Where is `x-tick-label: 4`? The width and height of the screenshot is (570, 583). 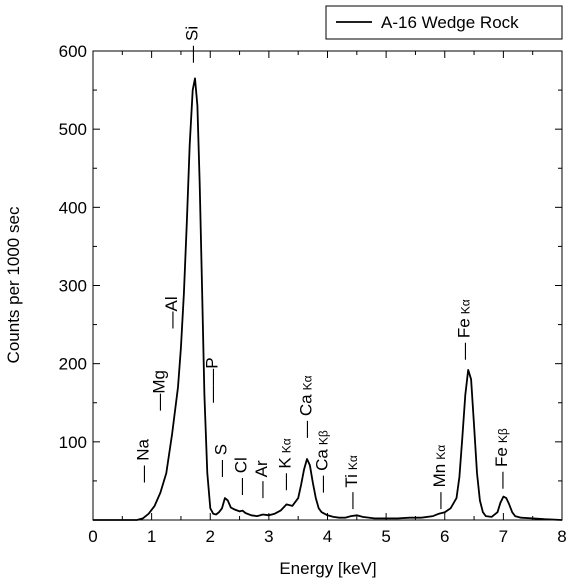 x-tick-label: 4 is located at coordinates (327, 536).